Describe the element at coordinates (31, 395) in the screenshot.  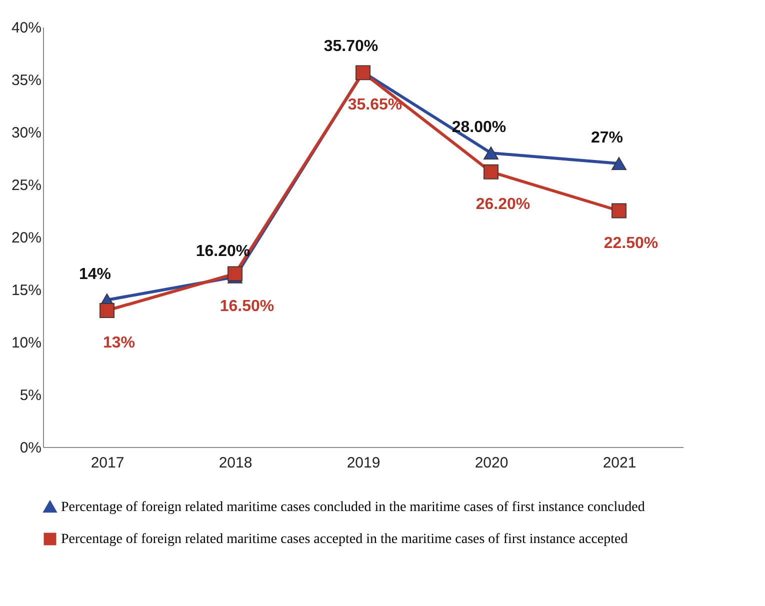
I see `y-tick-label: 5%` at that location.